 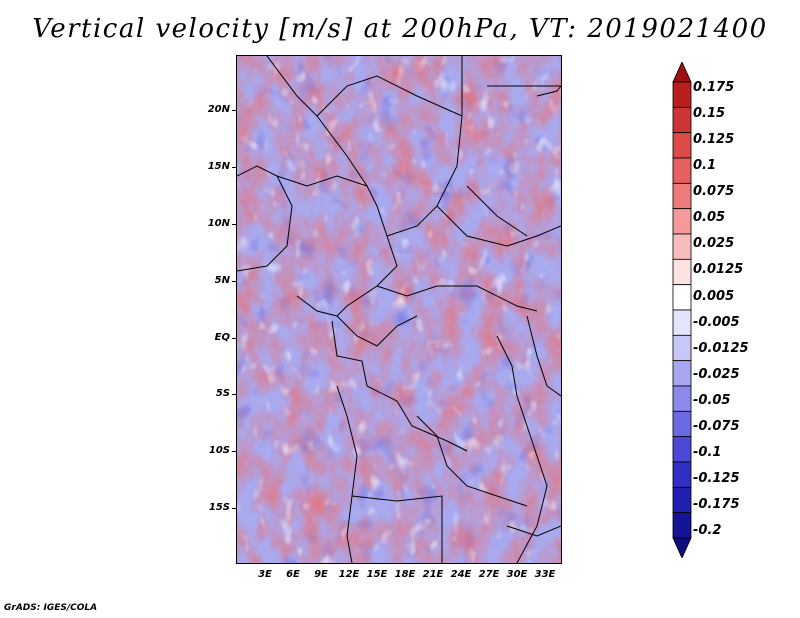 I want to click on lon-label-18e: 18E, so click(x=405, y=574).